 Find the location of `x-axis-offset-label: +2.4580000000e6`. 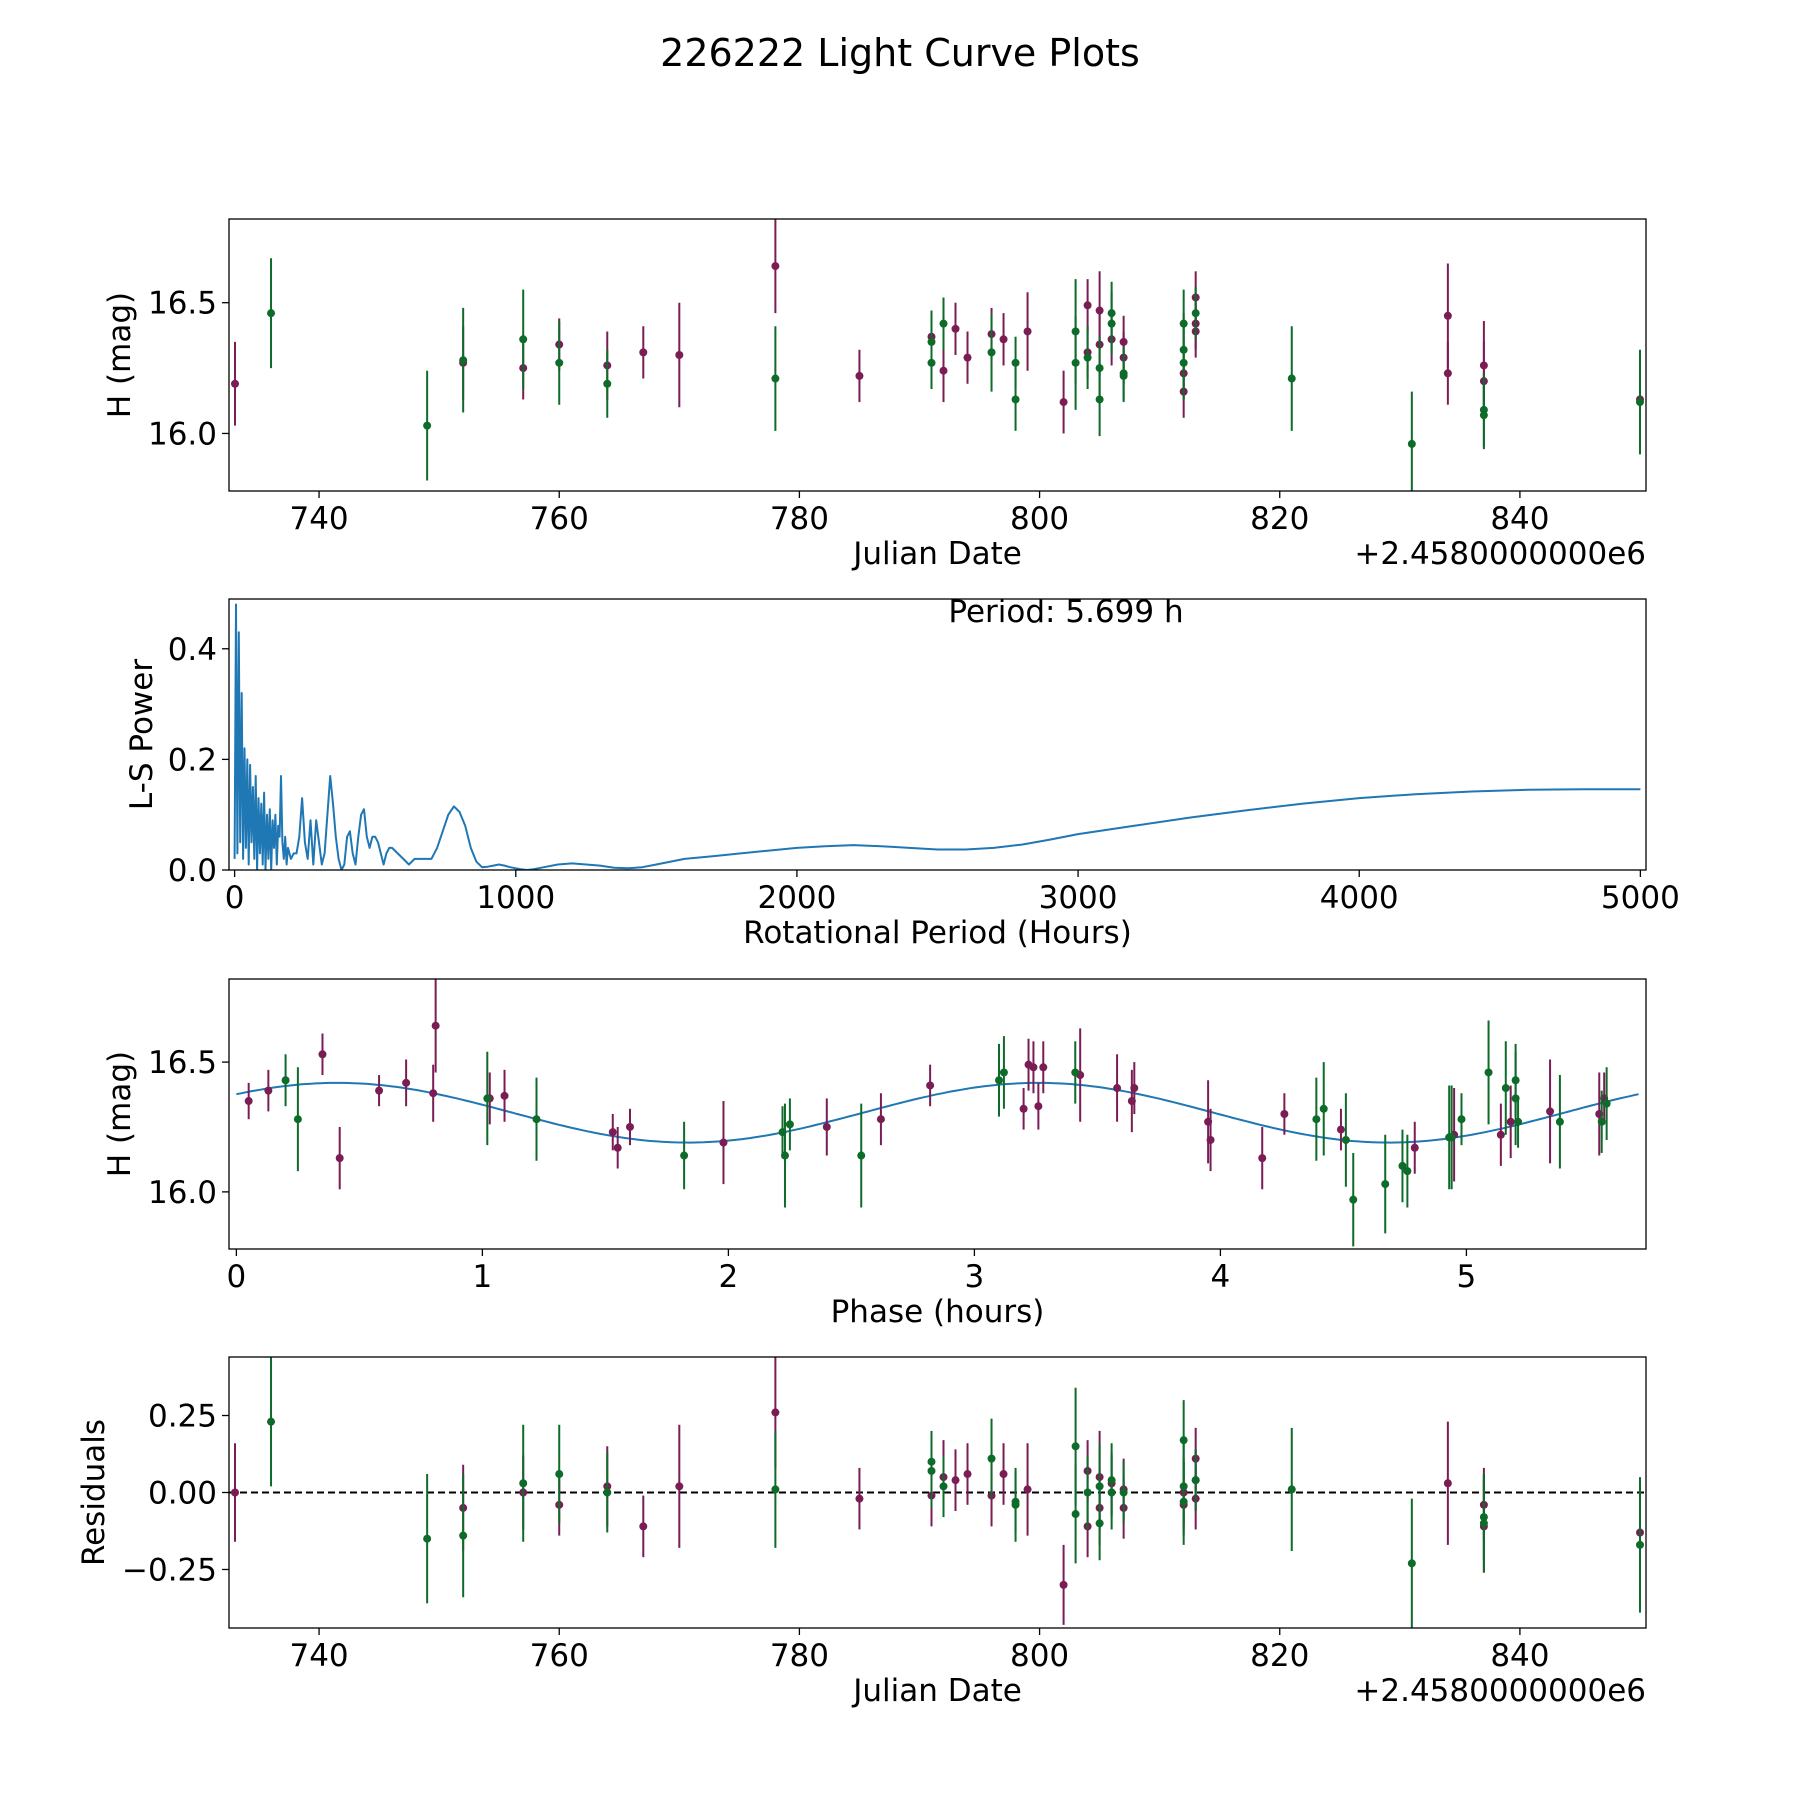

x-axis-offset-label: +2.4580000000e6 is located at coordinates (1500, 554).